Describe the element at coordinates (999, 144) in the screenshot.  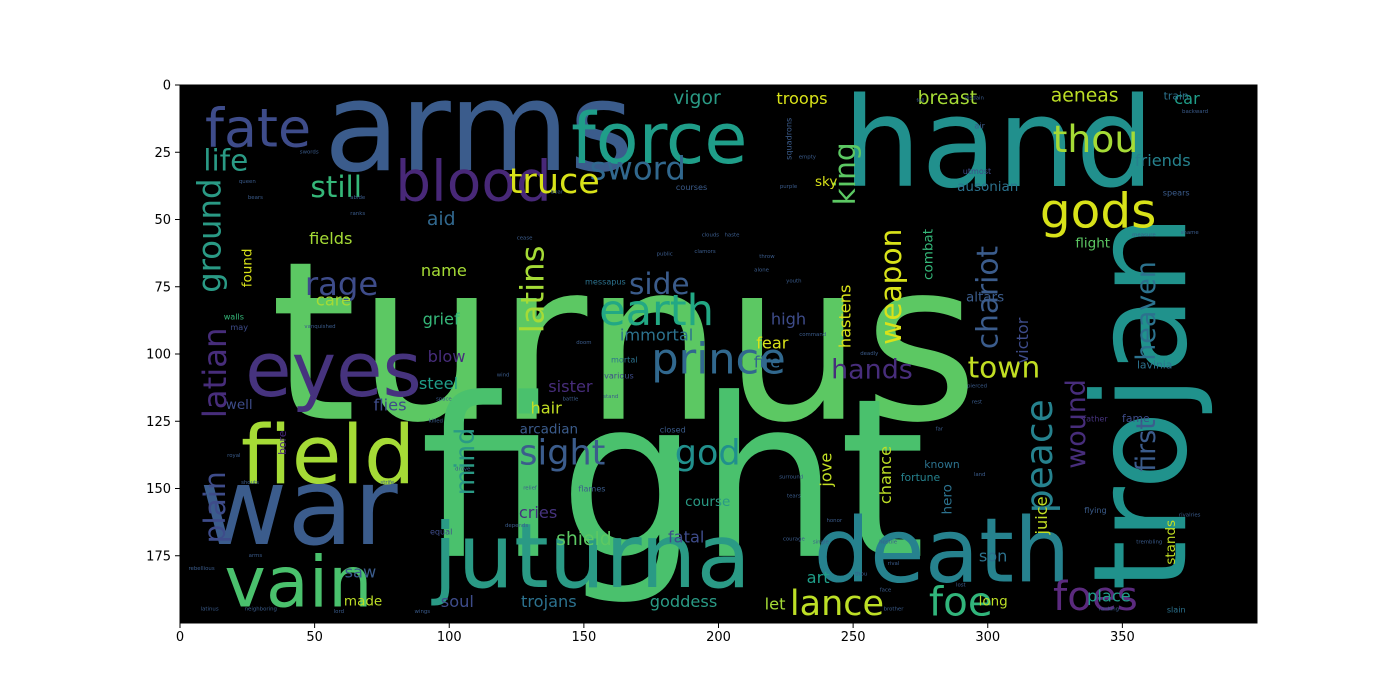
I see `word-hand: hand` at that location.